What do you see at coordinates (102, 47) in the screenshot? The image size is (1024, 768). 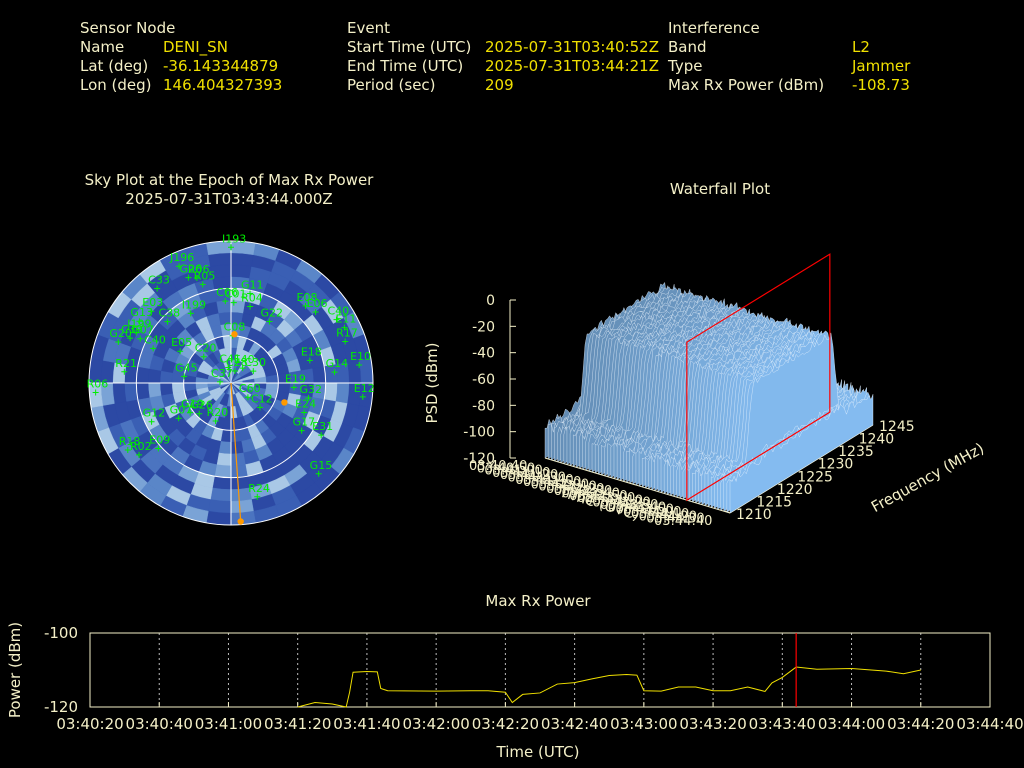 I see `sensor-name-label: Name` at bounding box center [102, 47].